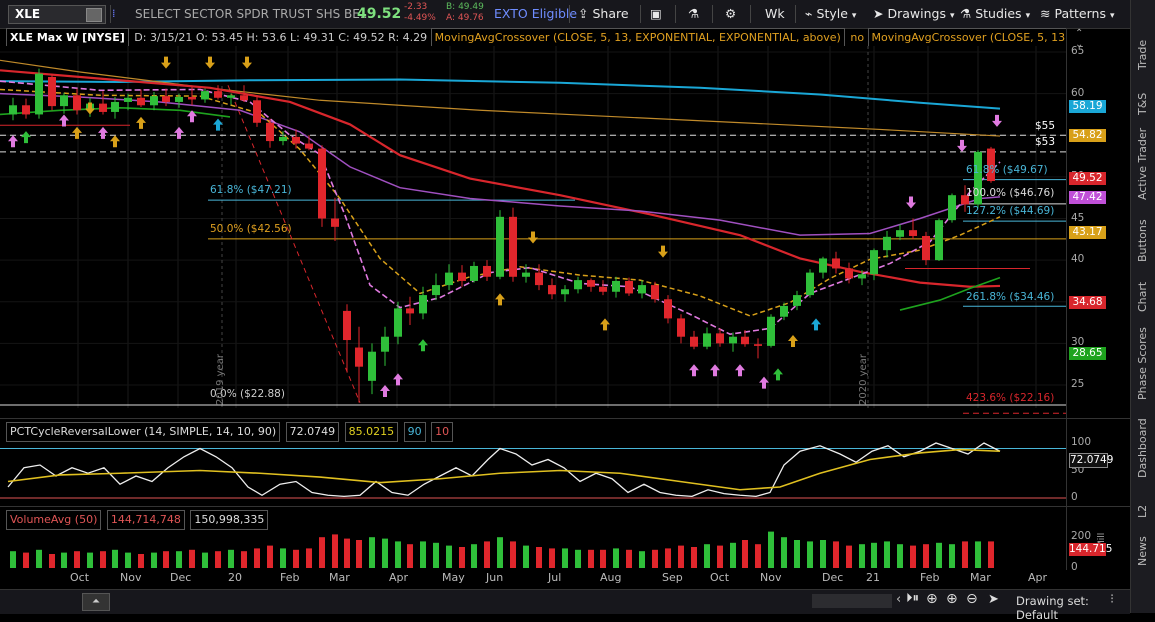 This screenshot has height=622, width=1155. What do you see at coordinates (995, 14) in the screenshot?
I see `studies-button: ⚗ Studies ▾` at bounding box center [995, 14].